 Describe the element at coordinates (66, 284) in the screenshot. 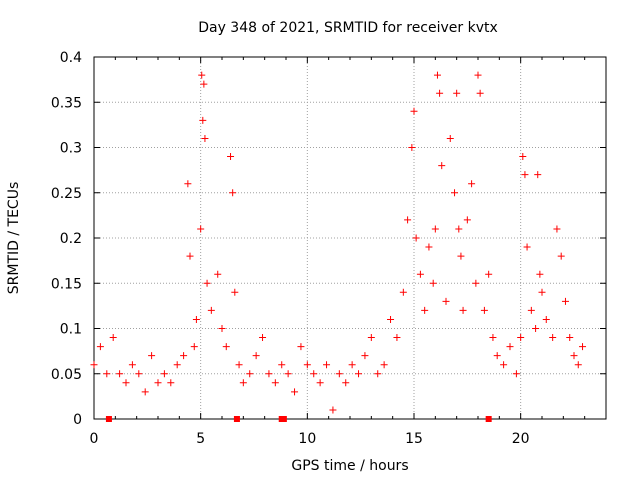

I see `y-tick-label: 0.15` at that location.